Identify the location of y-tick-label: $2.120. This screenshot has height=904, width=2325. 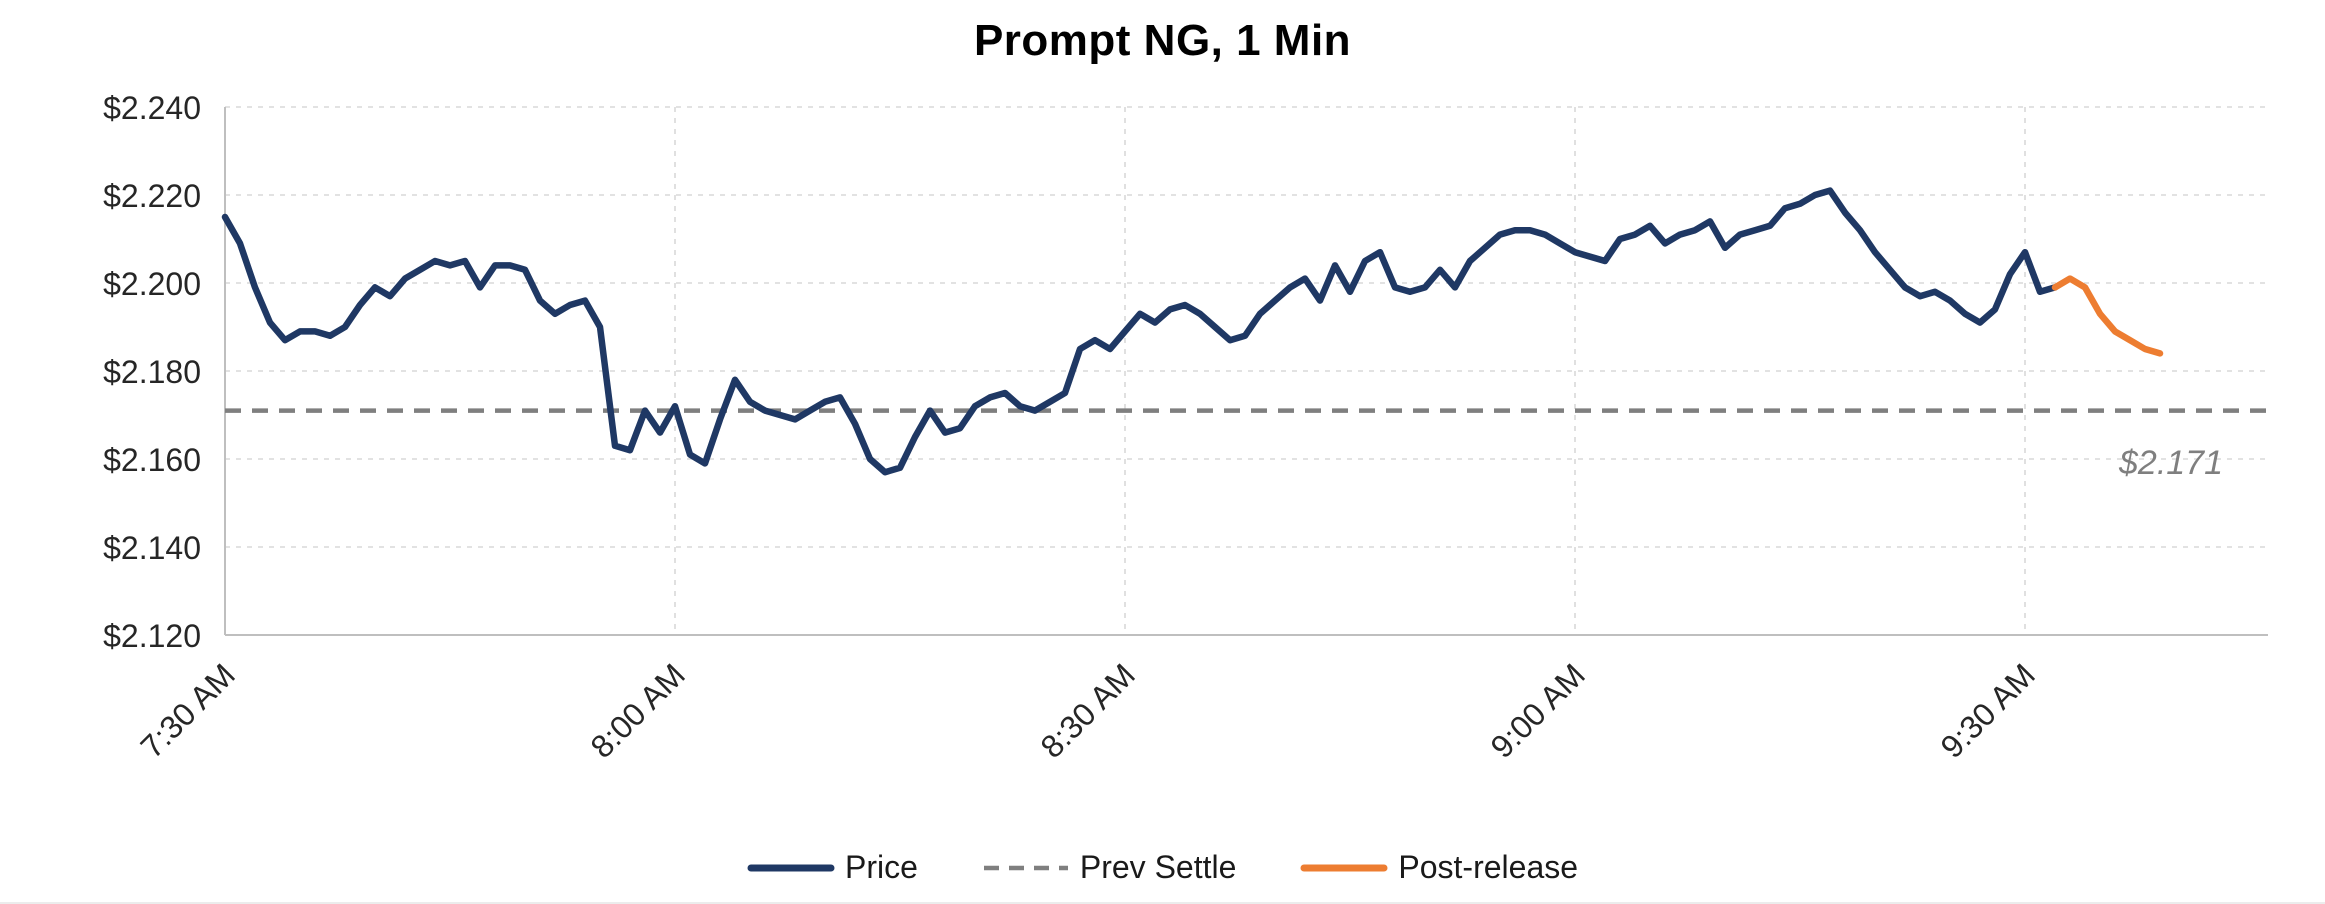
(152, 636).